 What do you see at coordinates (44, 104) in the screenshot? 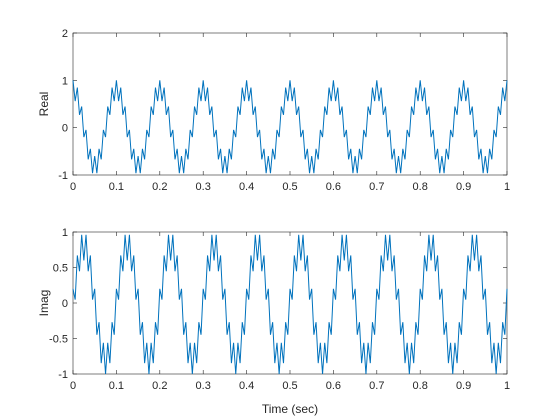
I see `y-axis-label: Real` at bounding box center [44, 104].